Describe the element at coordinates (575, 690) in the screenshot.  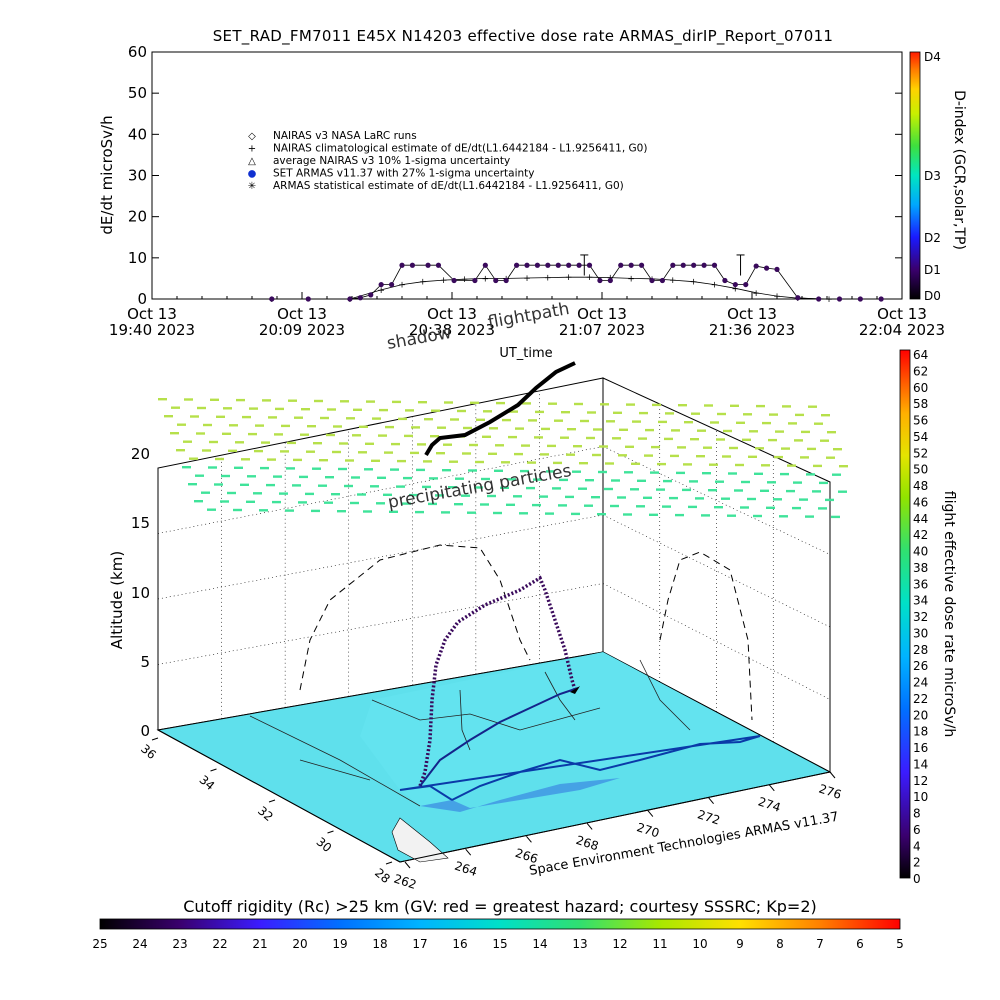
I see `flightpath-arrow` at that location.